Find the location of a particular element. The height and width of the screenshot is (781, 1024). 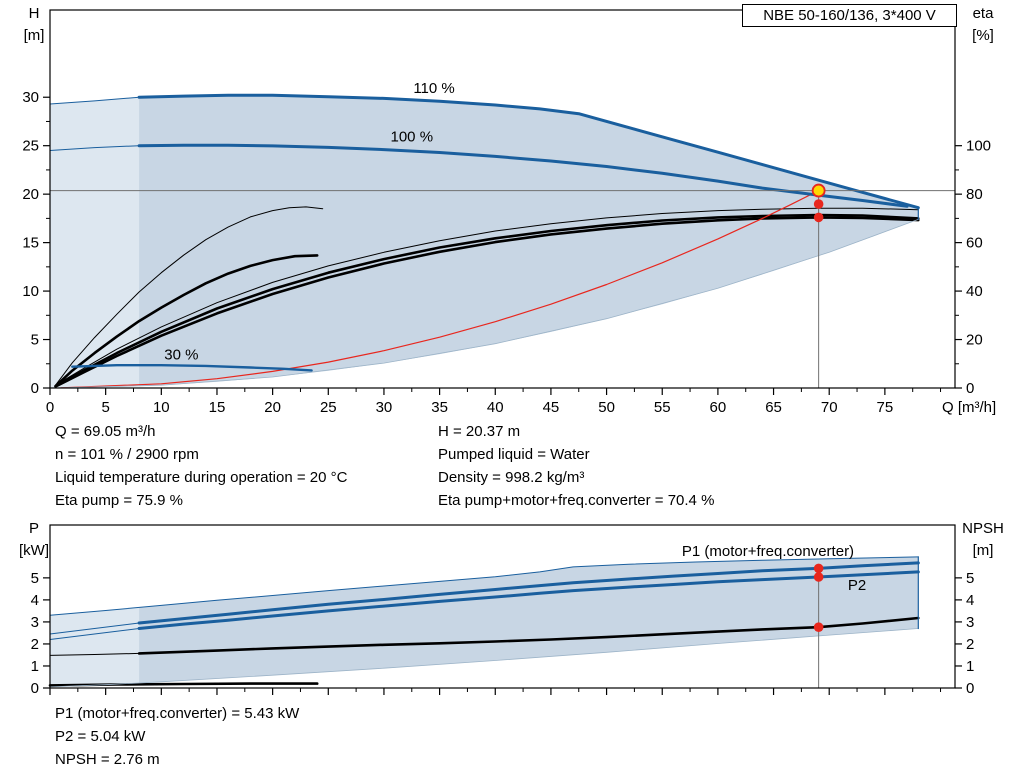

curve-label: 100 % is located at coordinates (412, 136).